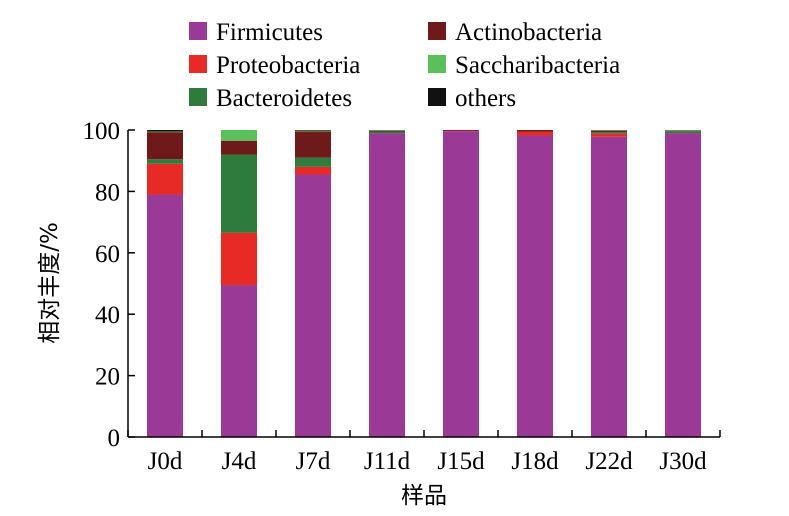  I want to click on legend-label: Bacteroidetes, so click(284, 98).